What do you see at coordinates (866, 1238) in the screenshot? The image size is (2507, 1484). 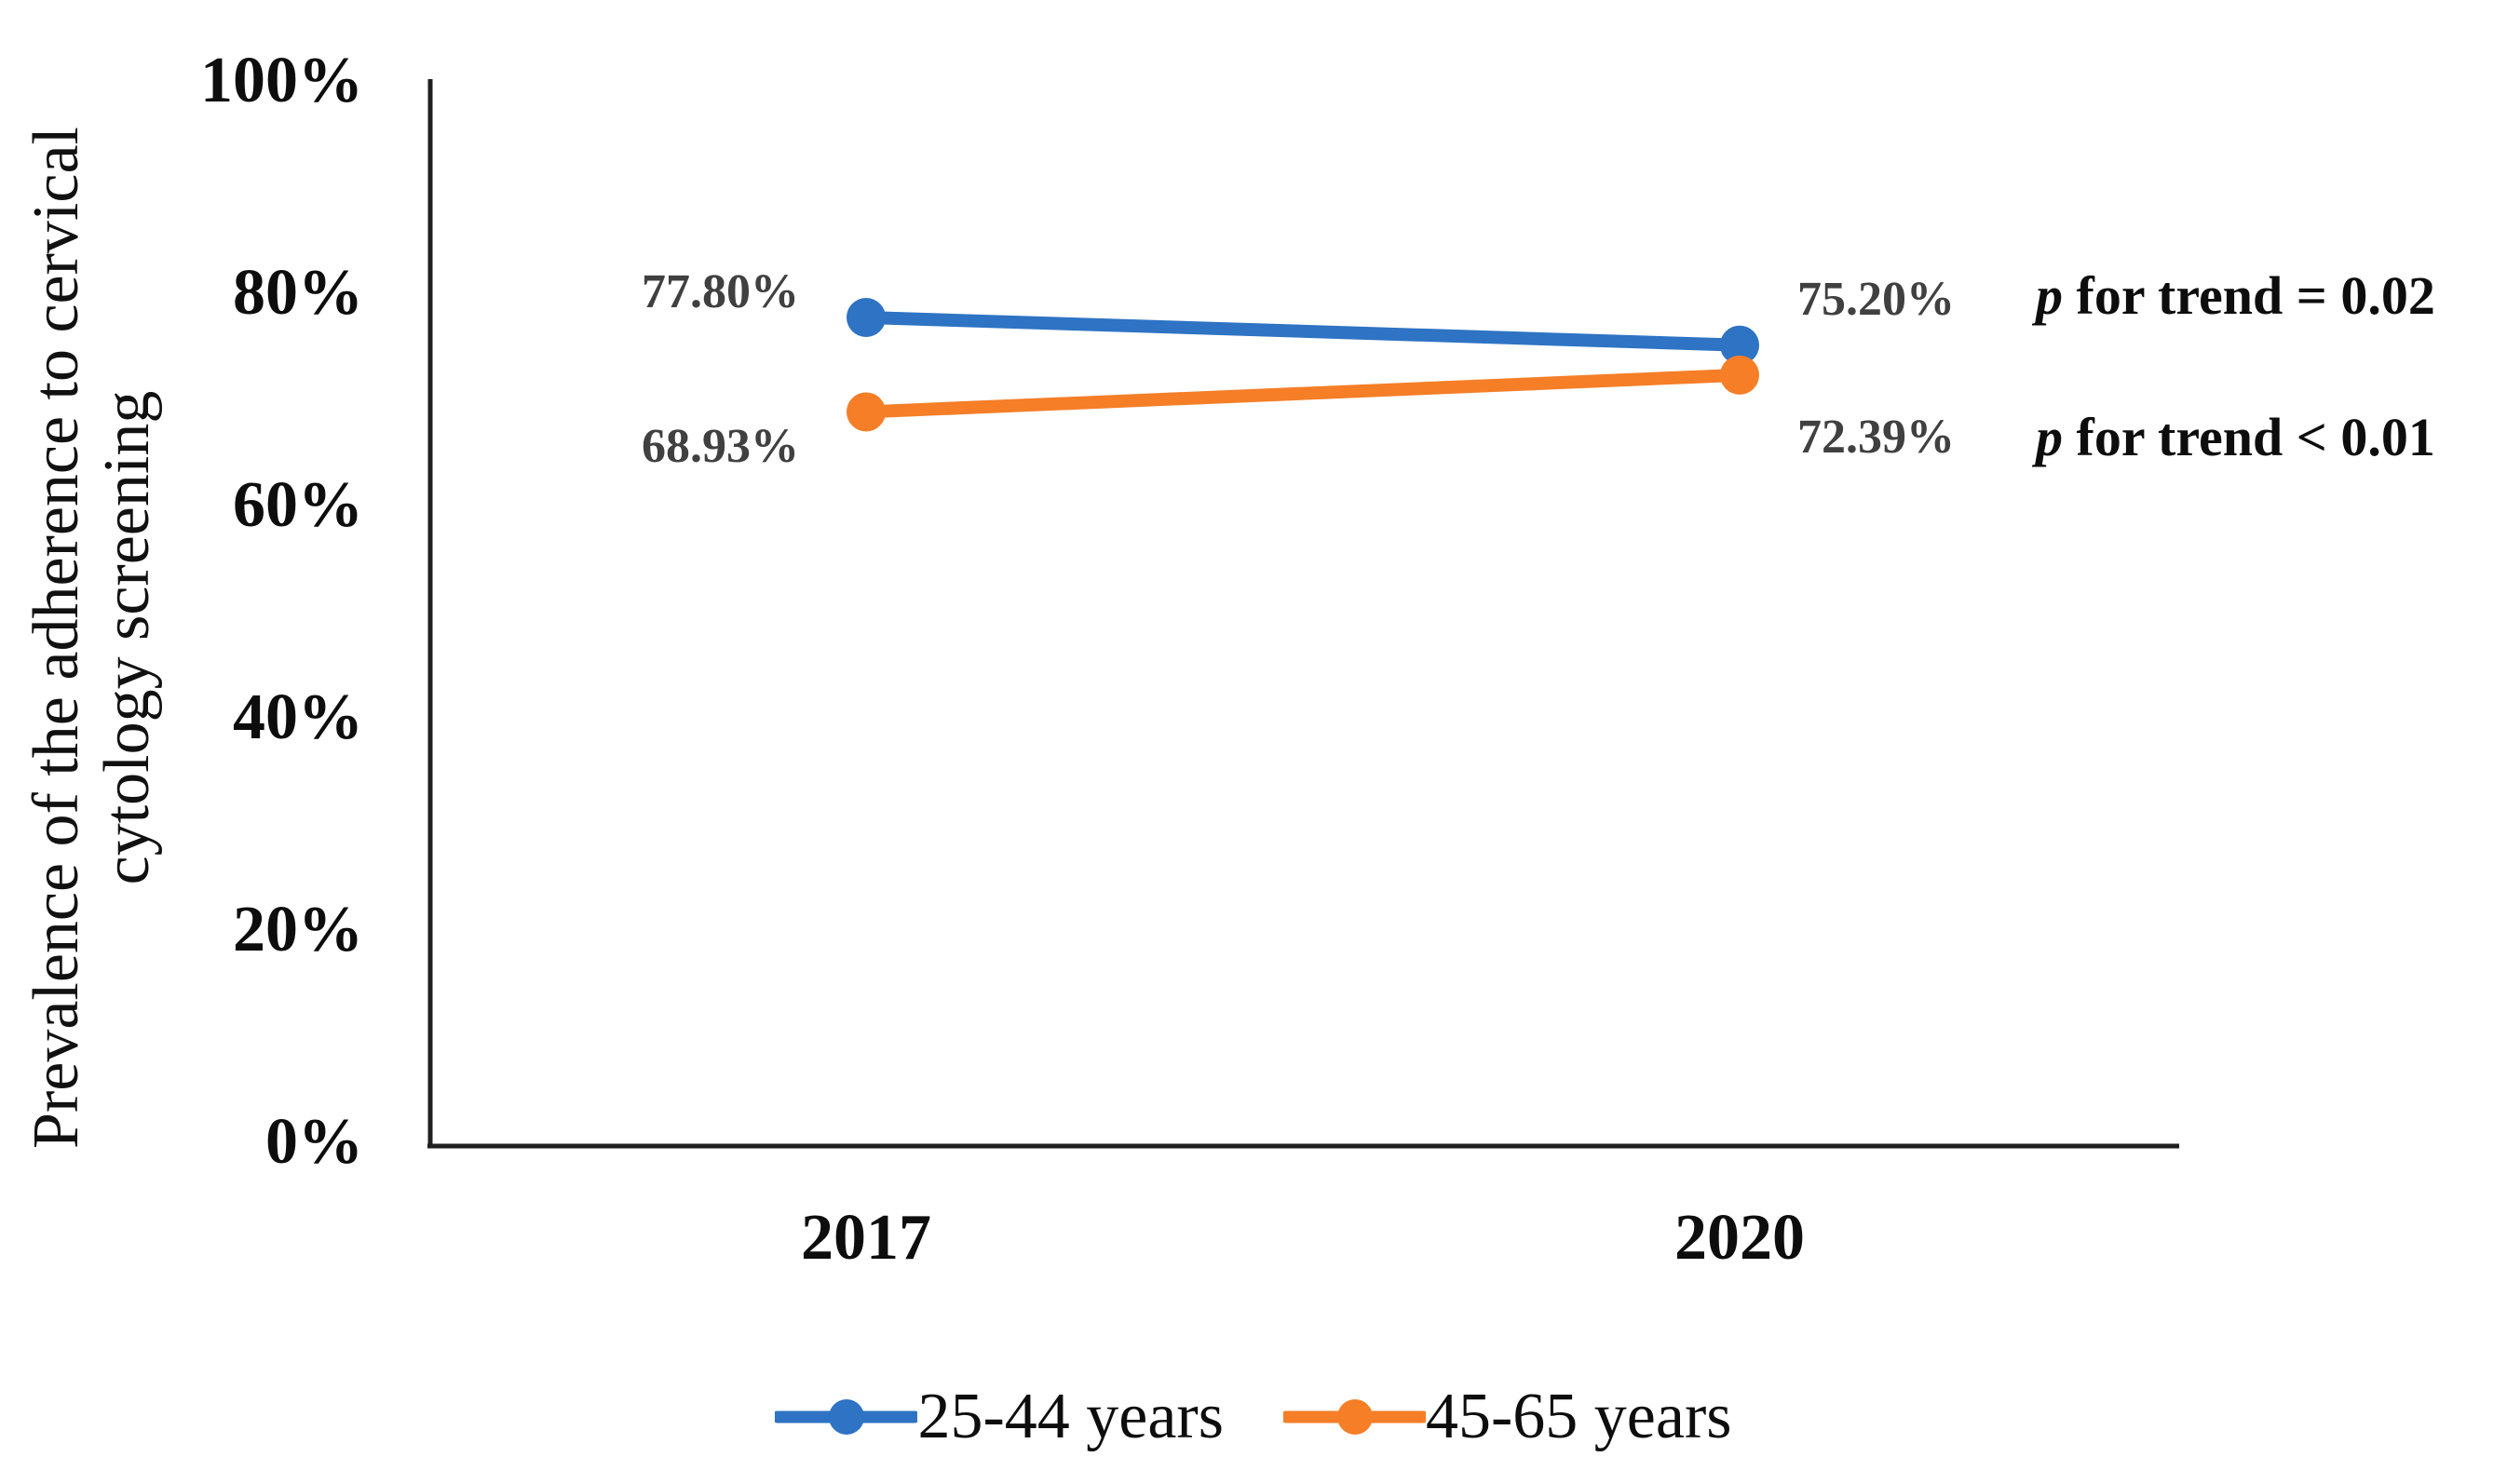 I see `x-tick-2017: 2017` at bounding box center [866, 1238].